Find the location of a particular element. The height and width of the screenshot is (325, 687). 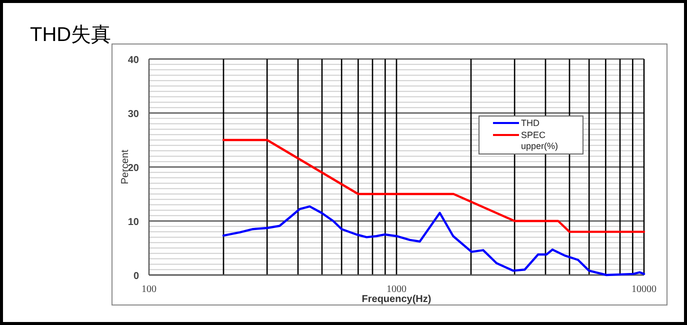

y-tick-label: 40 is located at coordinates (134, 60).